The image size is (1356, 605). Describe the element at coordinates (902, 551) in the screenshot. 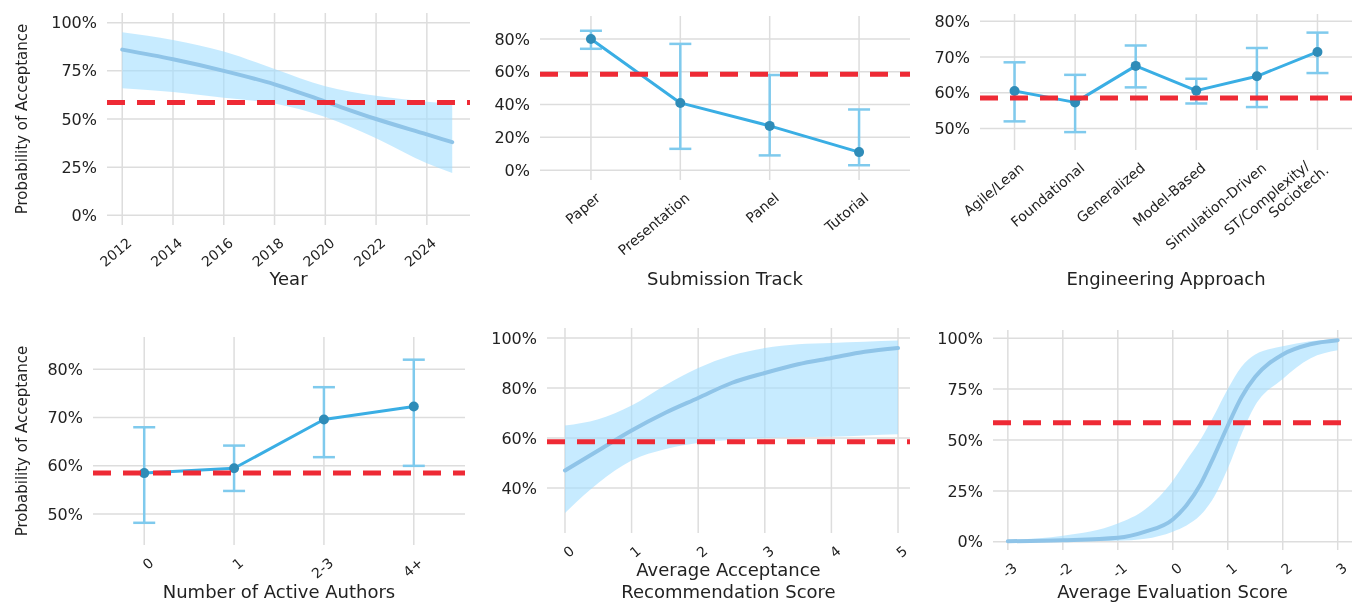

I see `x-tick-label: 5` at that location.